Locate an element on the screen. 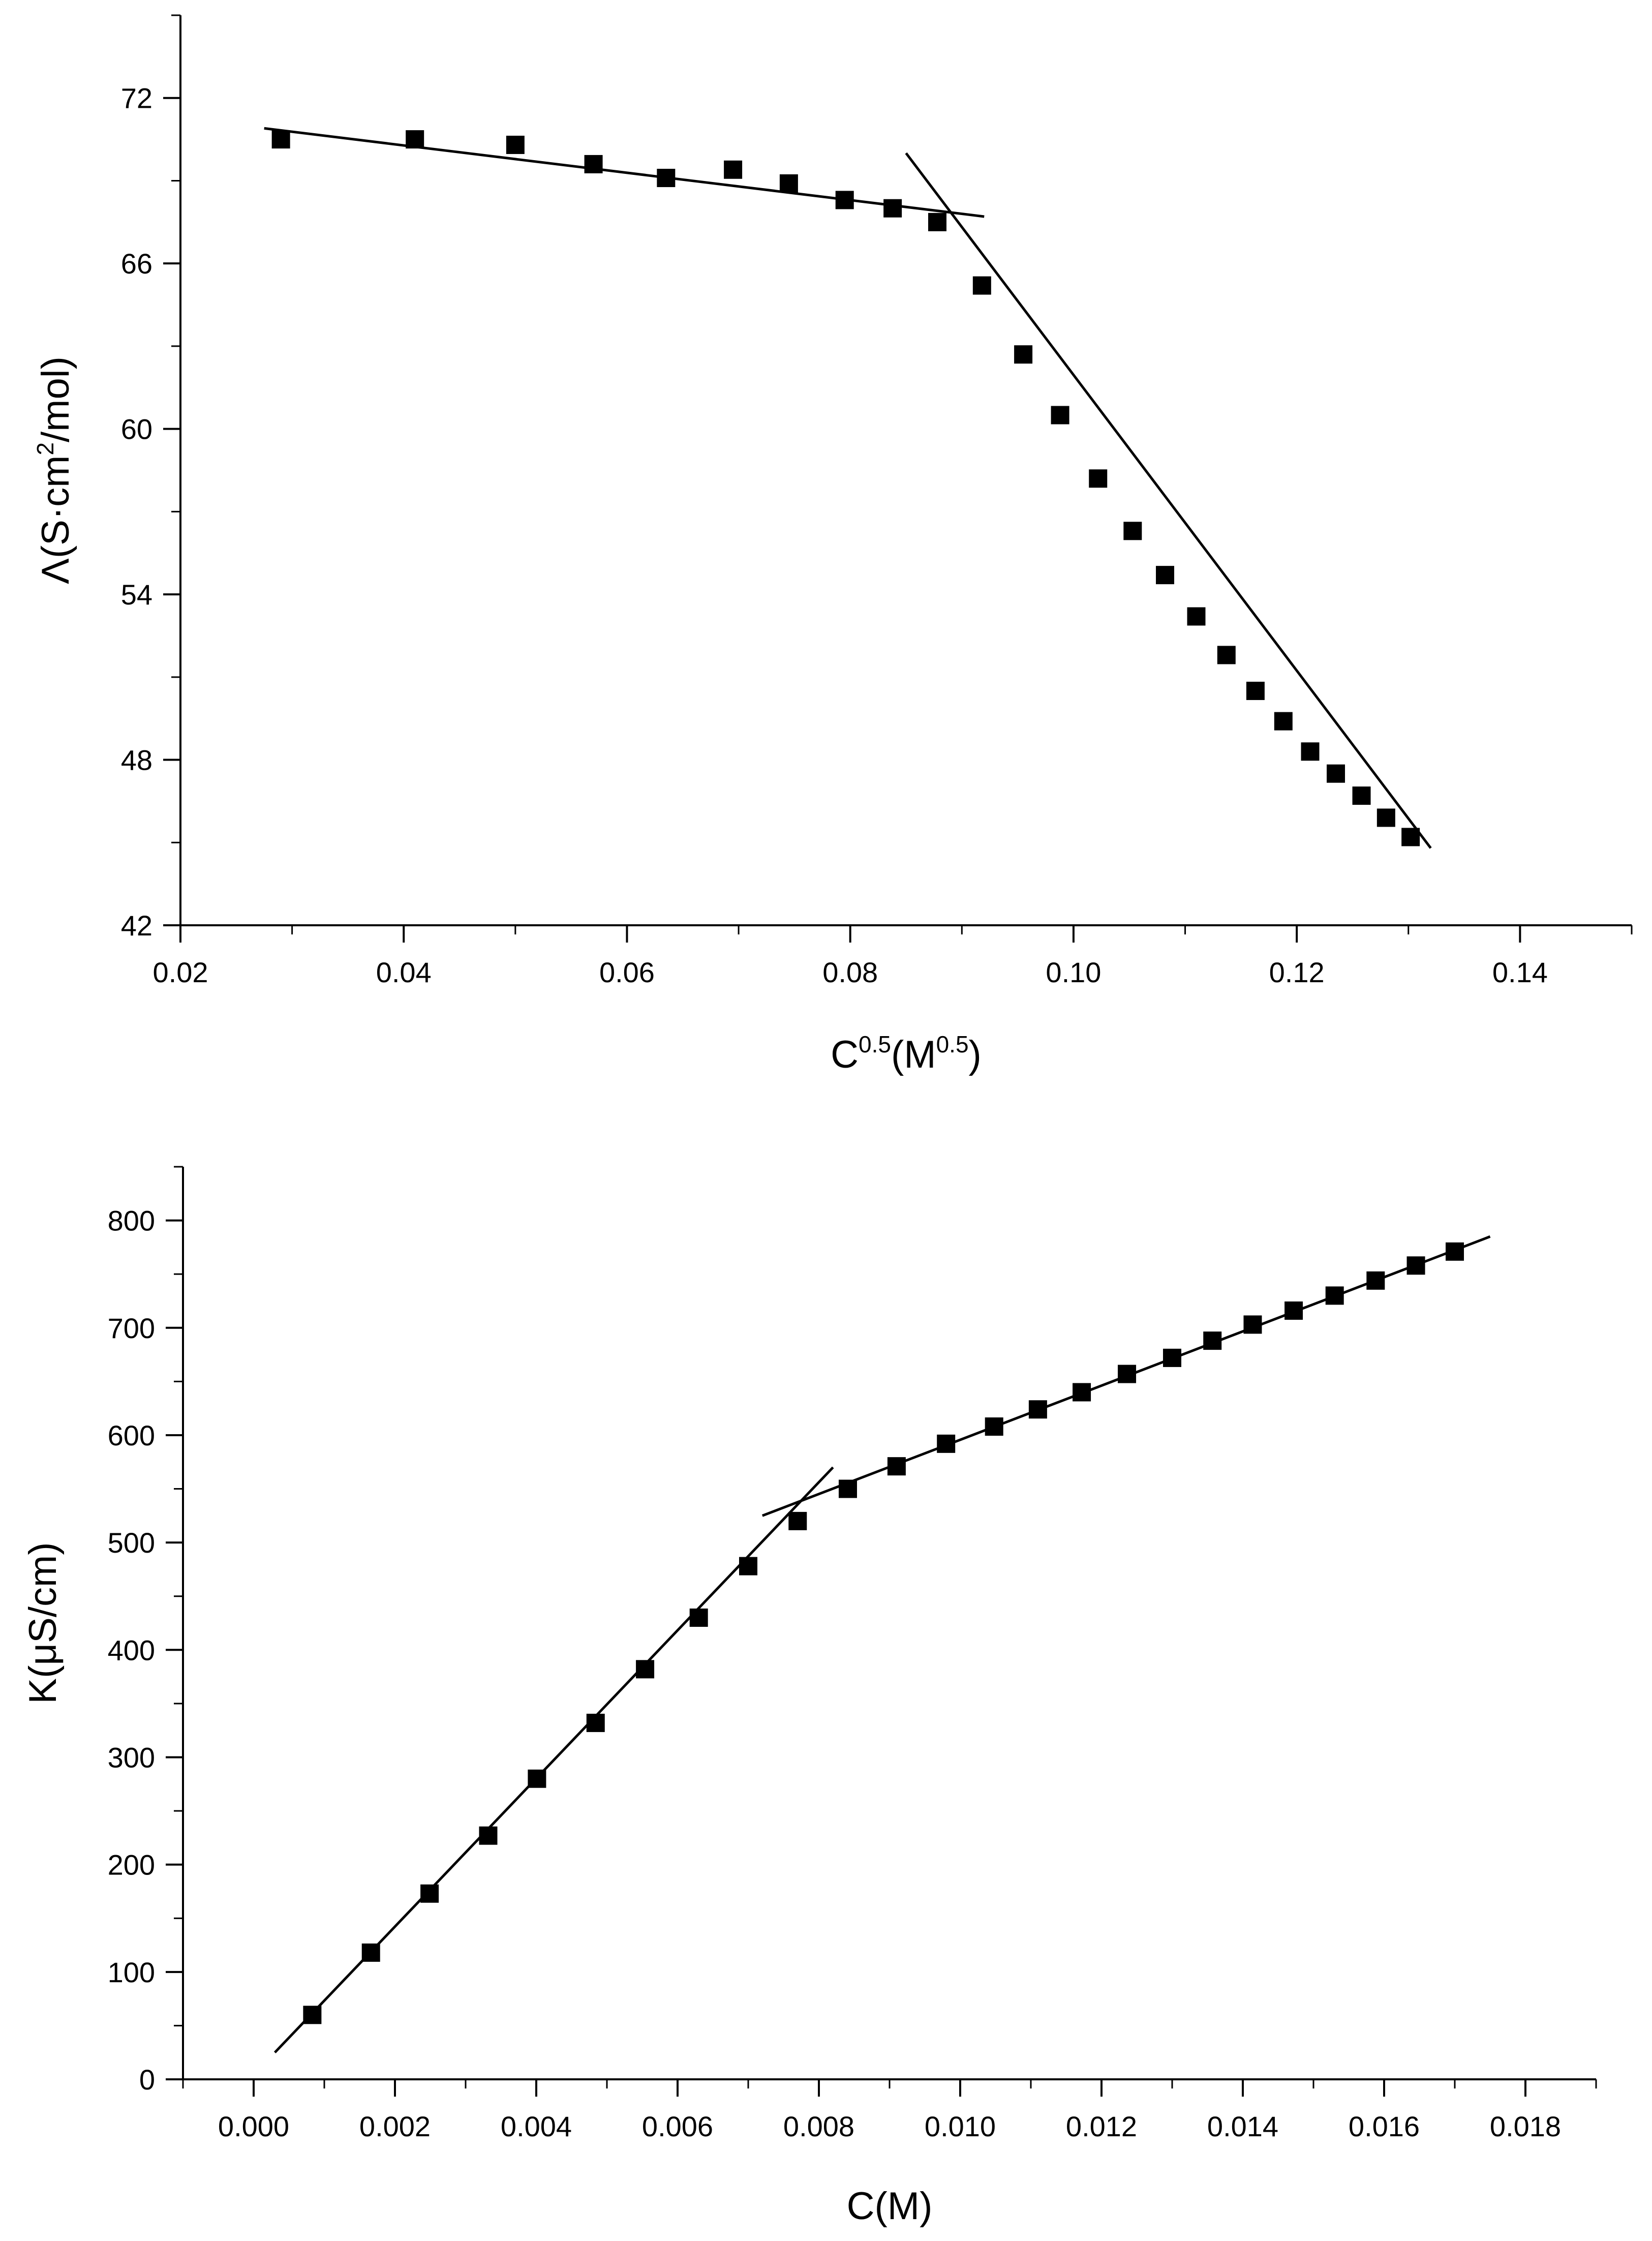 Image resolution: width=1652 pixels, height=2241 pixels. x-tick-label: 0.008 is located at coordinates (818, 2126).